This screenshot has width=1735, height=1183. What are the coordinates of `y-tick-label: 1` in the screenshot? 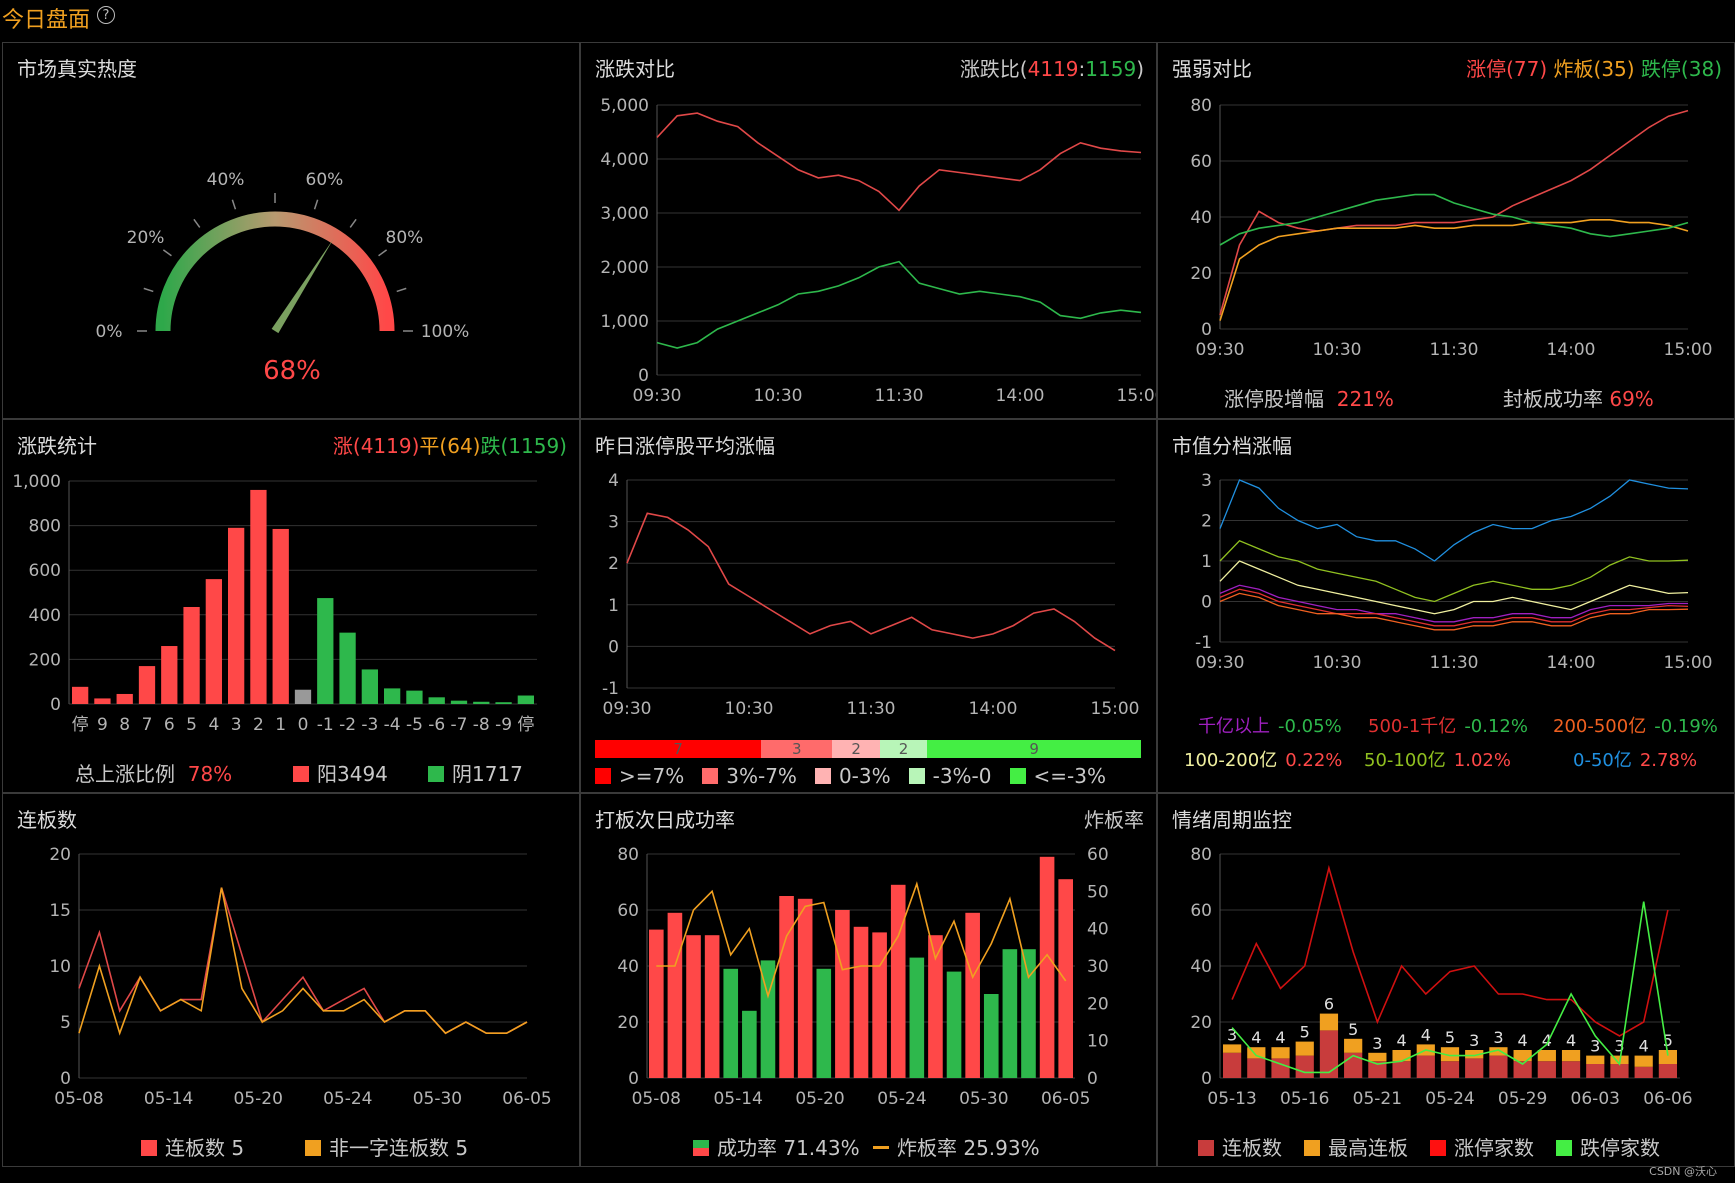 It's located at (613, 606).